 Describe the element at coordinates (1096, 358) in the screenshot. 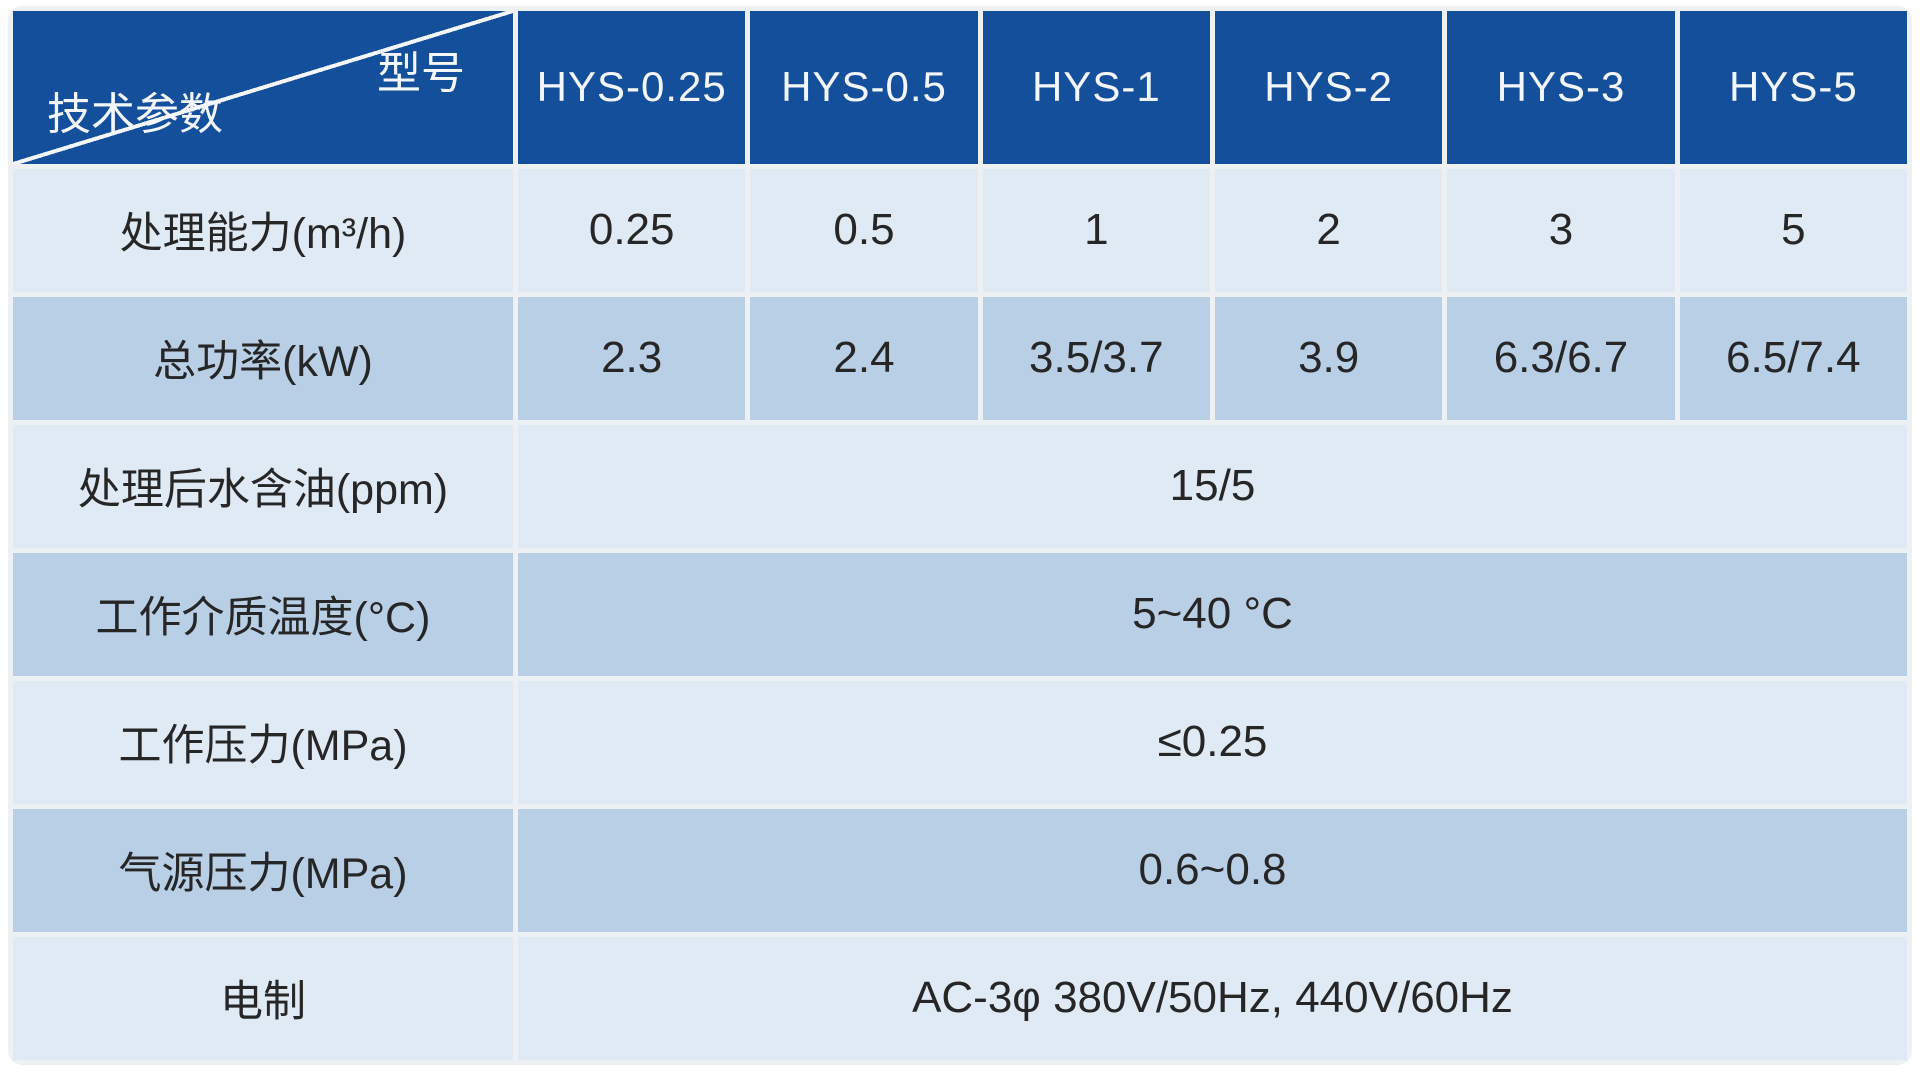

I see `power-value: 3.5/3.7` at that location.